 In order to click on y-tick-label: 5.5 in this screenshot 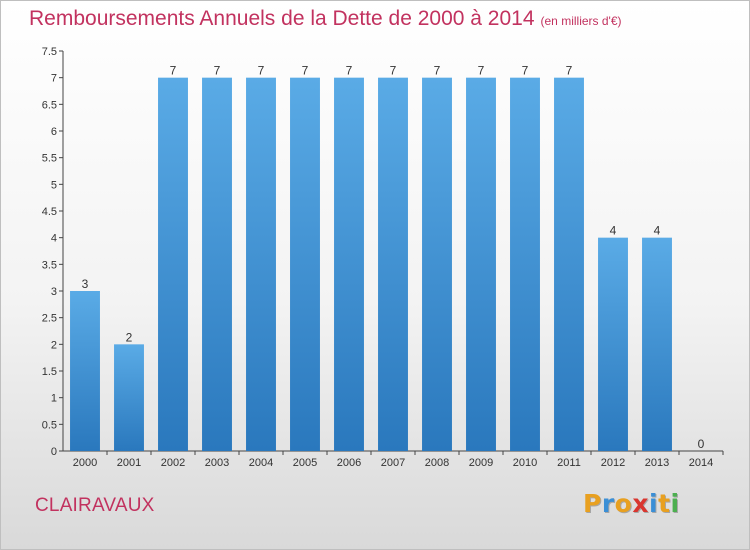, I will do `click(49, 159)`.